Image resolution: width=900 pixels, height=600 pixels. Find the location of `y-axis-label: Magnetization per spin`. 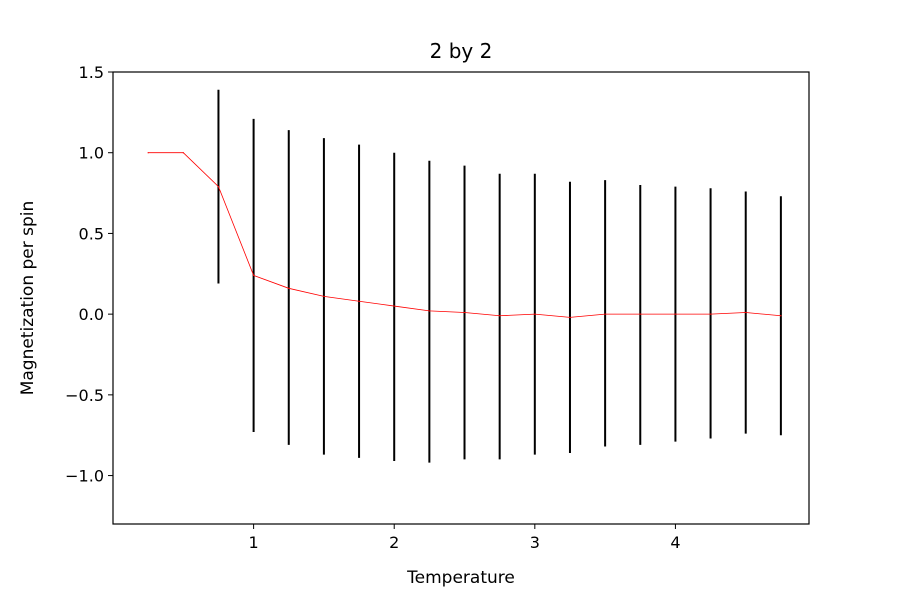

y-axis-label: Magnetization per spin is located at coordinates (28, 298).